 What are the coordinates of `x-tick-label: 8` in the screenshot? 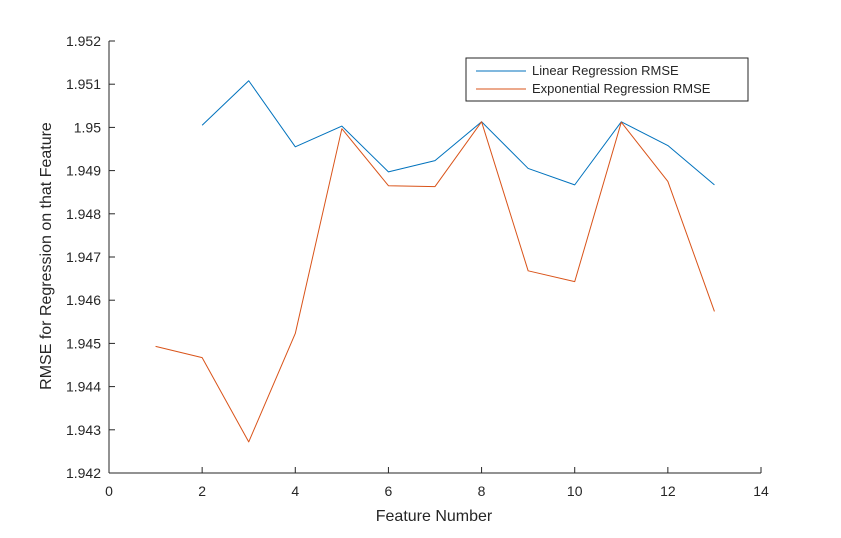 It's located at (482, 491).